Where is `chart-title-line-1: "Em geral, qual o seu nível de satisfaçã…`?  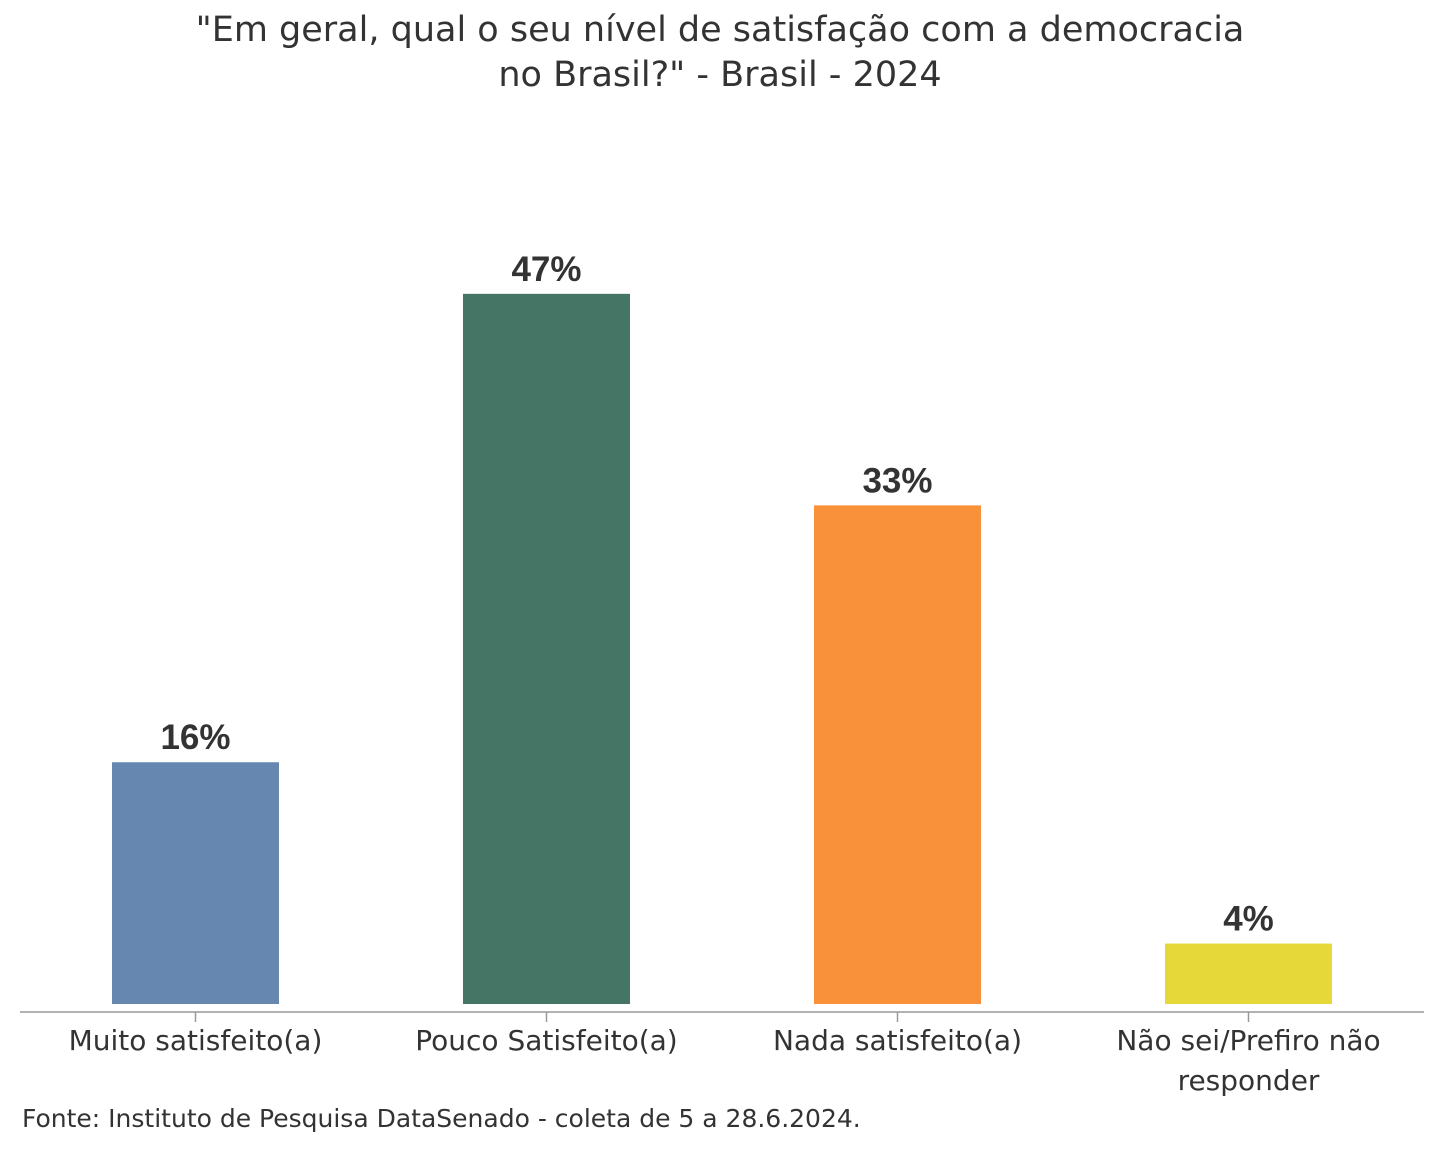 chart-title-line-1: "Em geral, qual o seu nível de satisfaçã… is located at coordinates (720, 30).